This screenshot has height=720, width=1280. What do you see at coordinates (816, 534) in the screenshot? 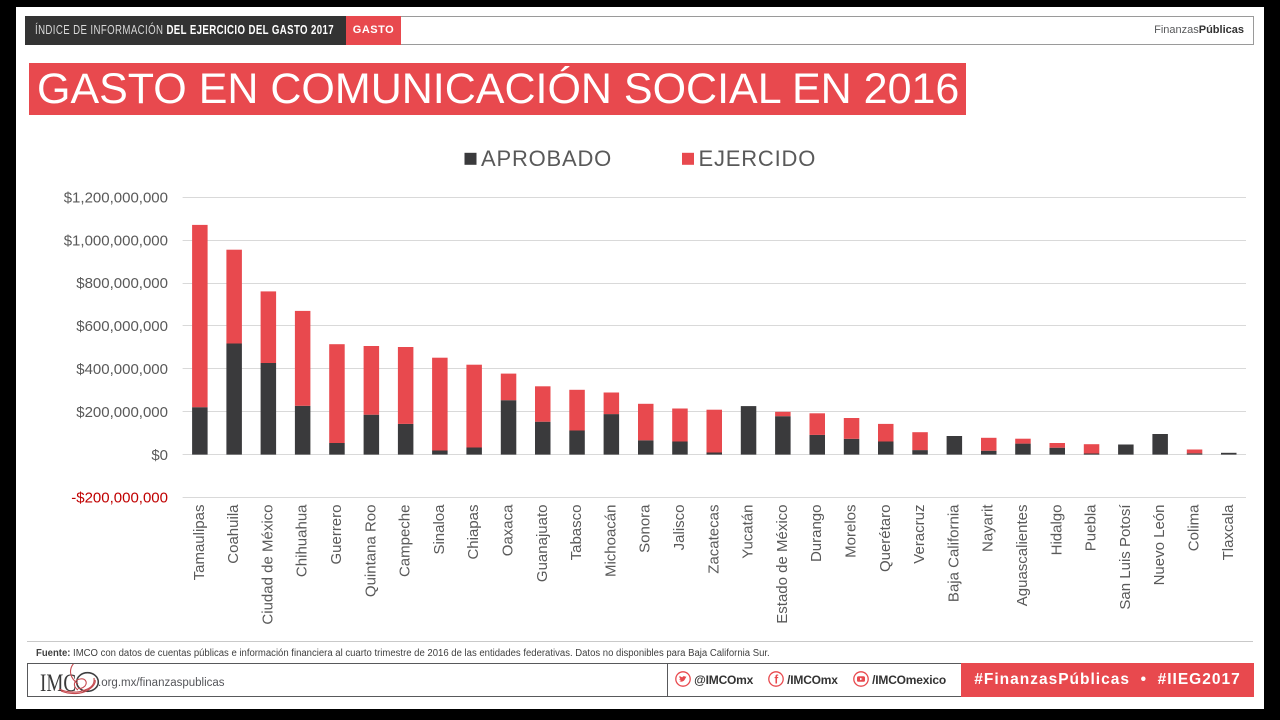
I see `svg-text: Durango` at bounding box center [816, 534].